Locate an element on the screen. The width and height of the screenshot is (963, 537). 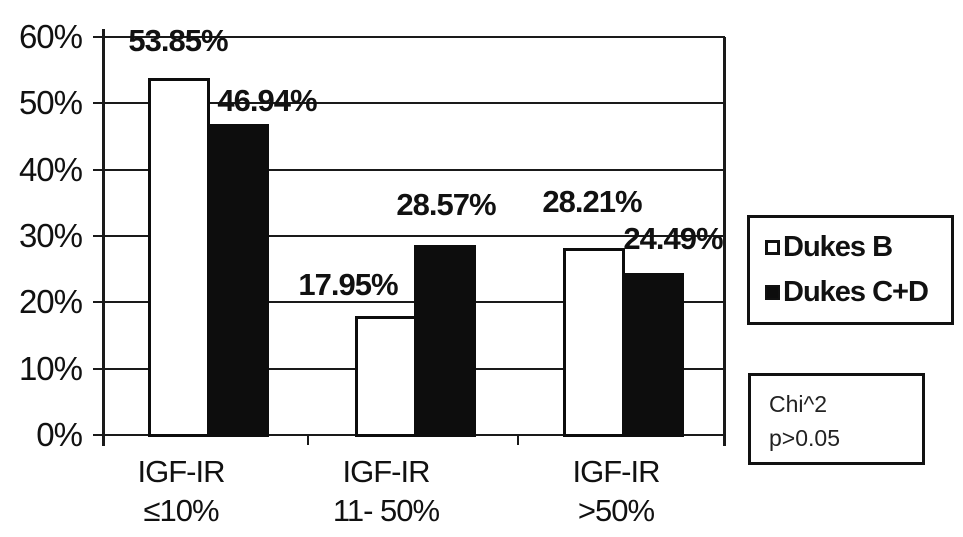
bar-dukes-b-group2 is located at coordinates (386, 376).